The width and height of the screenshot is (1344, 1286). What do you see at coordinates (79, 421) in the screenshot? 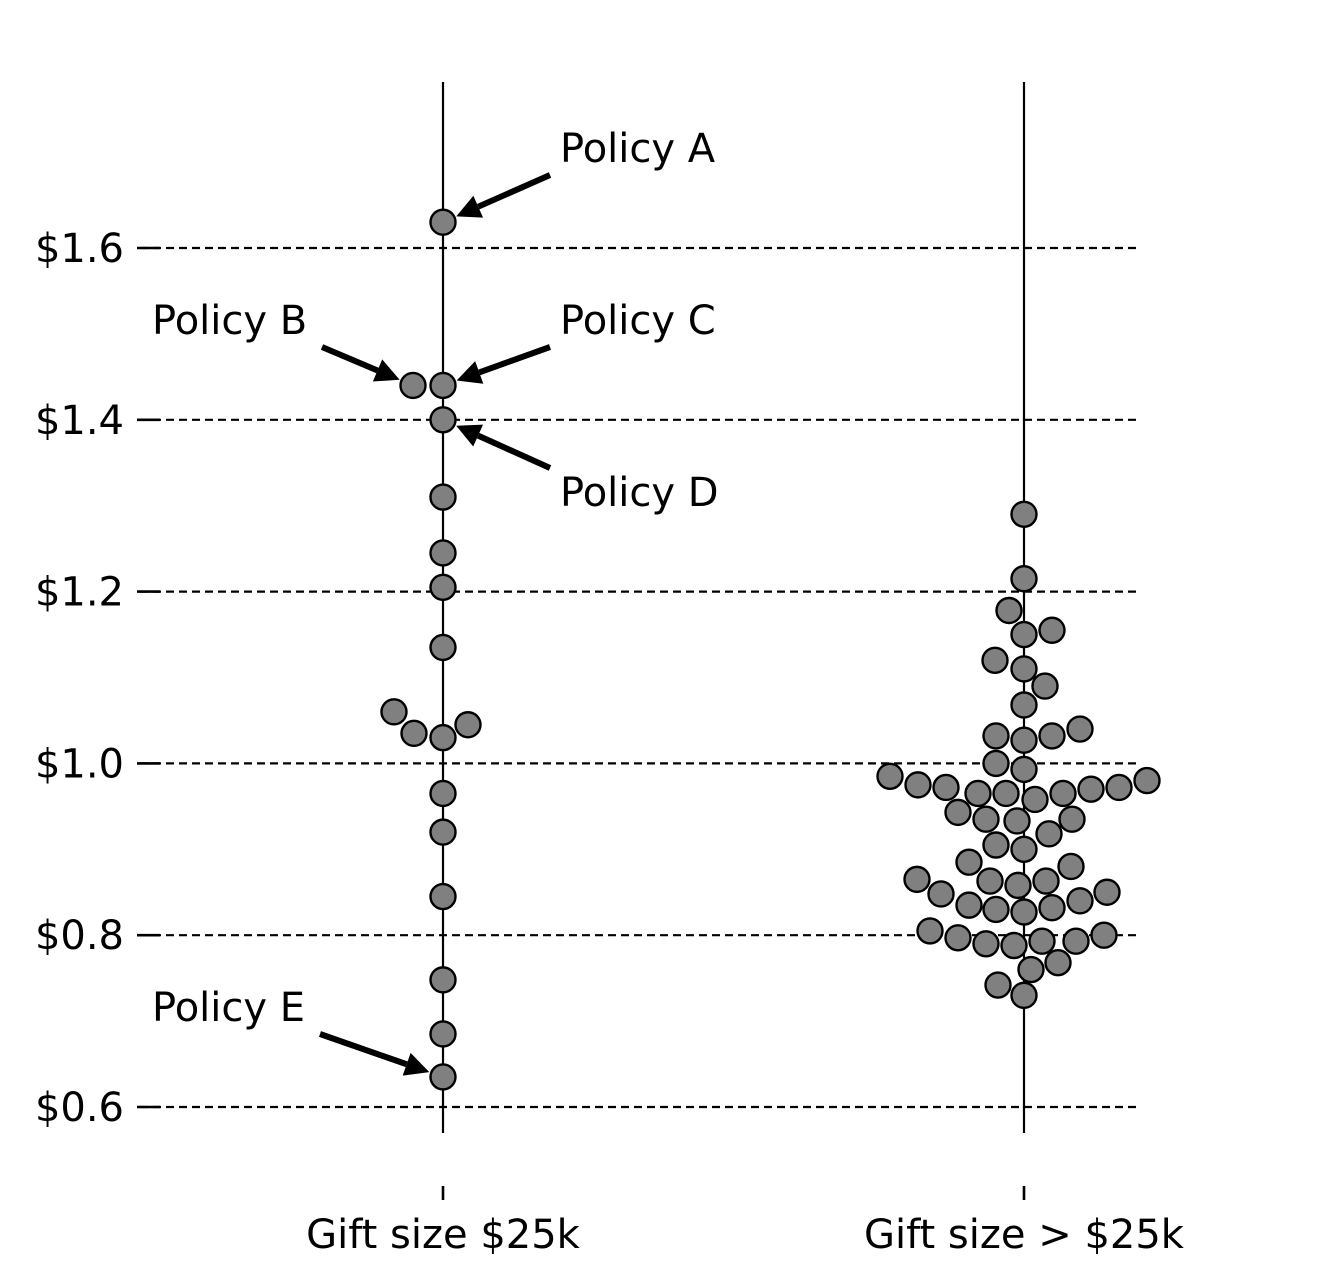
I see `y-tick-label: $1.4` at bounding box center [79, 421].